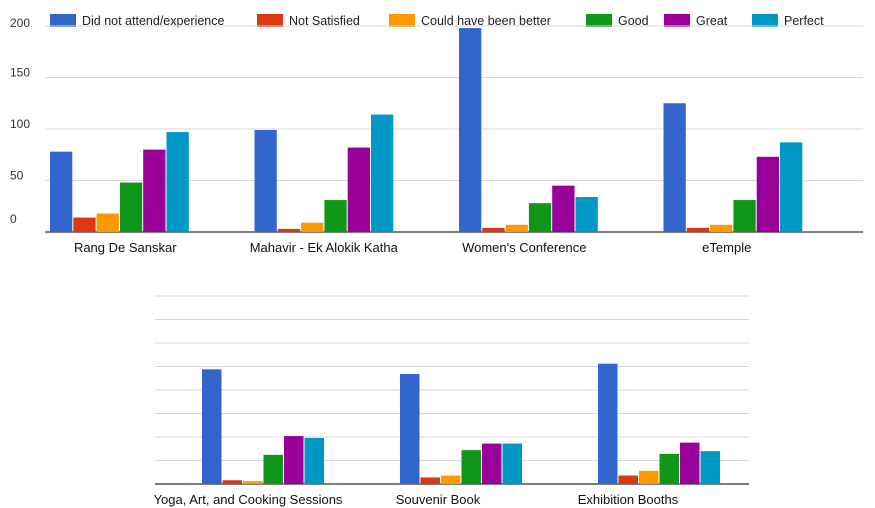 The width and height of the screenshot is (875, 508). Describe the element at coordinates (712, 21) in the screenshot. I see `legend-label: Great` at that location.